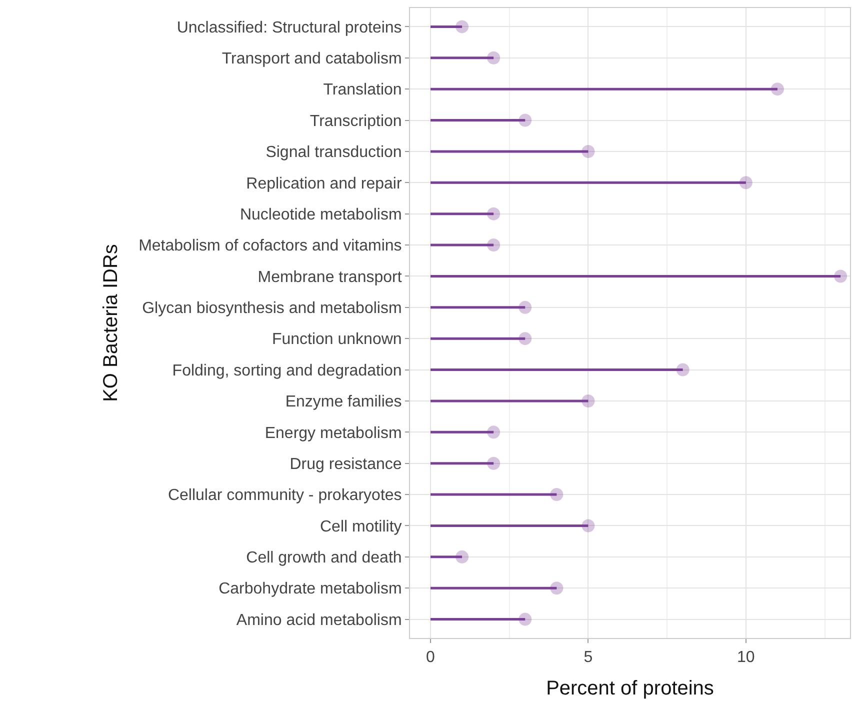 The height and width of the screenshot is (708, 854). What do you see at coordinates (287, 371) in the screenshot?
I see `y-tick-label: Folding, sorting and degradation` at bounding box center [287, 371].